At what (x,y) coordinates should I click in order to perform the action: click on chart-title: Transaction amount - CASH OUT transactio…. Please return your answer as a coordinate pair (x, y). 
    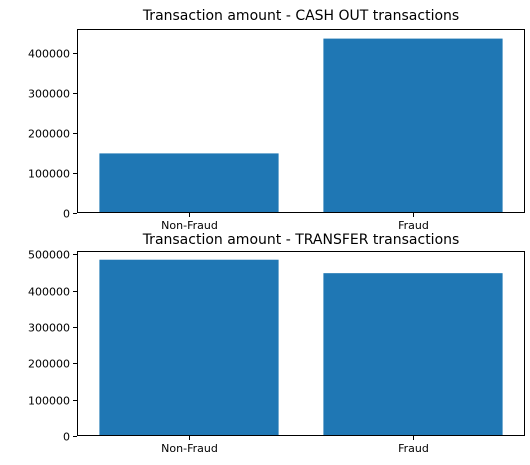
    Looking at the image, I should click on (300, 16).